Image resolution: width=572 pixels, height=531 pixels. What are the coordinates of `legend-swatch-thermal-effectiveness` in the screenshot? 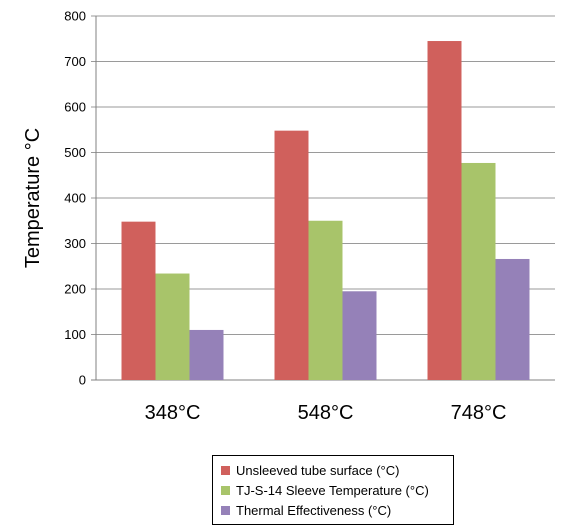 It's located at (225, 510).